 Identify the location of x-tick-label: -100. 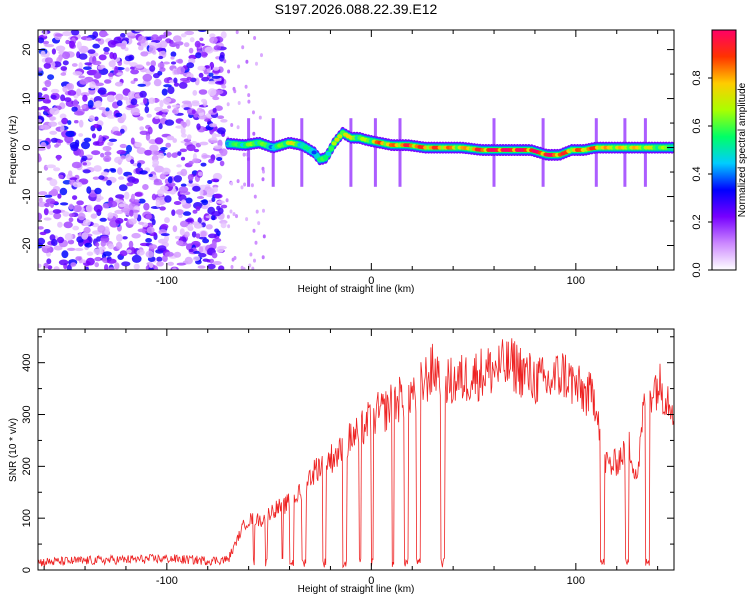
(167, 581).